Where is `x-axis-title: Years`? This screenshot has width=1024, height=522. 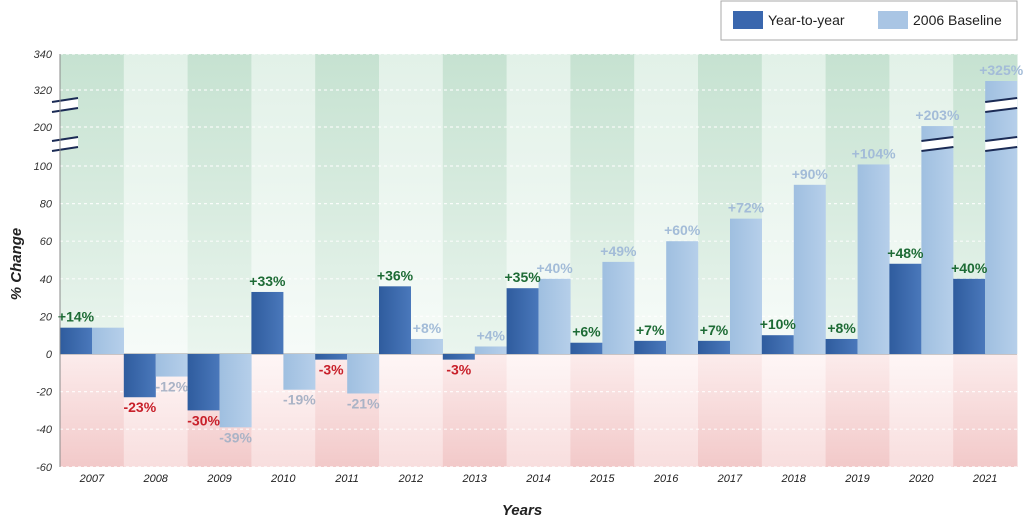 x-axis-title: Years is located at coordinates (522, 510).